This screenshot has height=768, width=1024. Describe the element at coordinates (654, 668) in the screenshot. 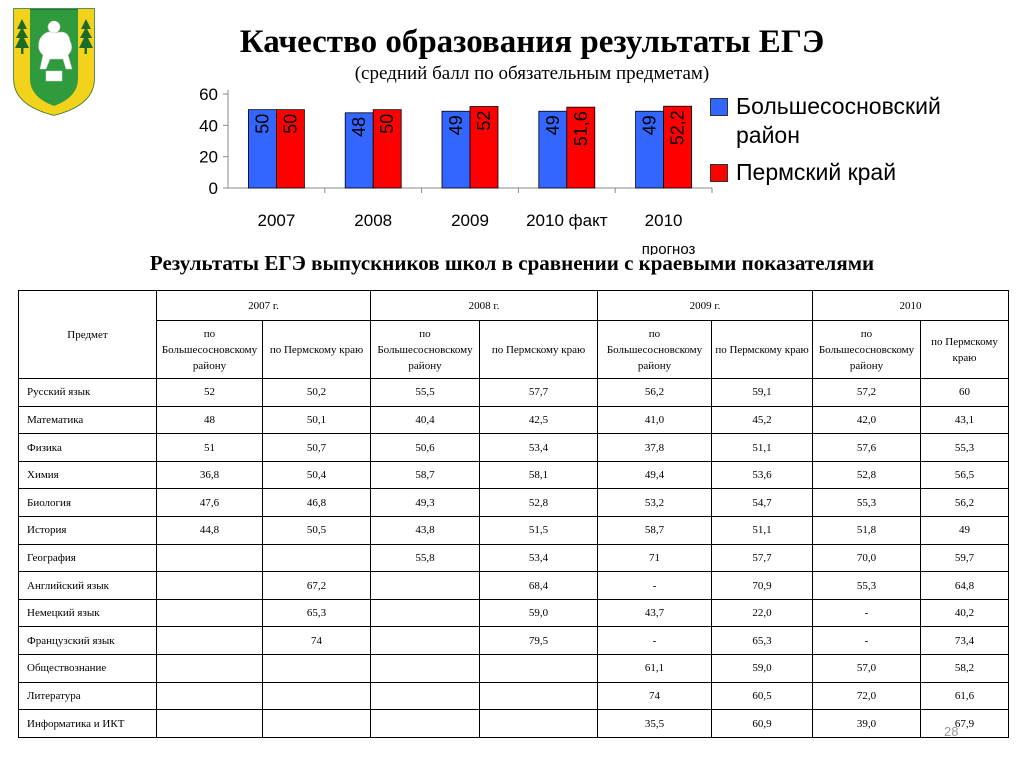

I see `score-cell: 61,1` at that location.